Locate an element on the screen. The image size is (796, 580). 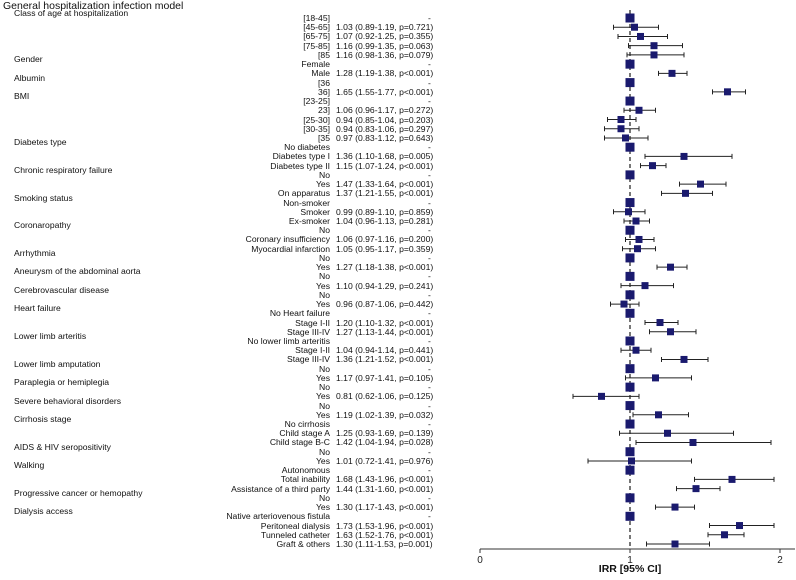
row-estimate-text: 1.27 (1.18-1.38, p<0.001) is located at coordinates (385, 267).